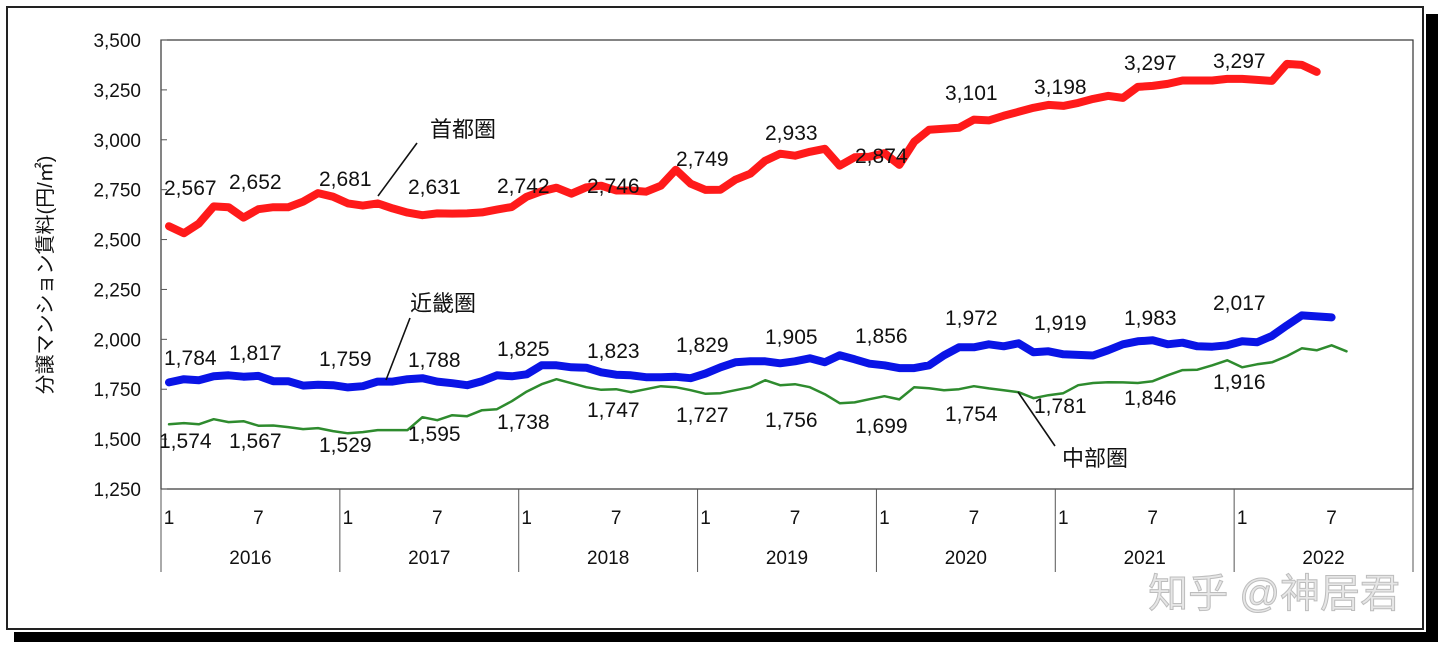  Describe the element at coordinates (1060, 323) in the screenshot. I see `data-label: 1,919` at that location.